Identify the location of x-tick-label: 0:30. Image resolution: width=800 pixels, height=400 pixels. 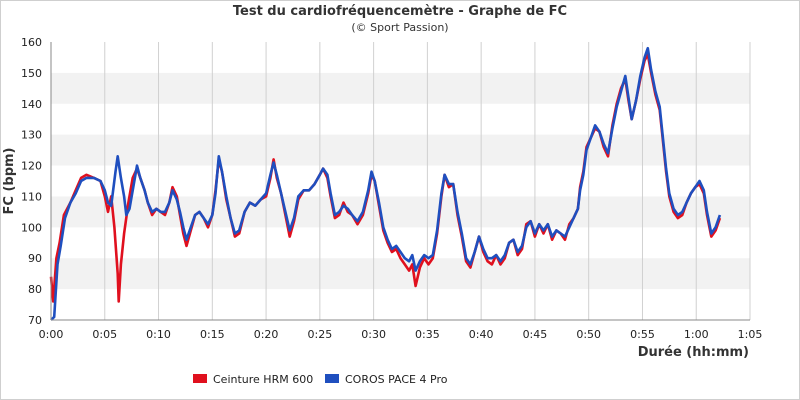
(373, 334).